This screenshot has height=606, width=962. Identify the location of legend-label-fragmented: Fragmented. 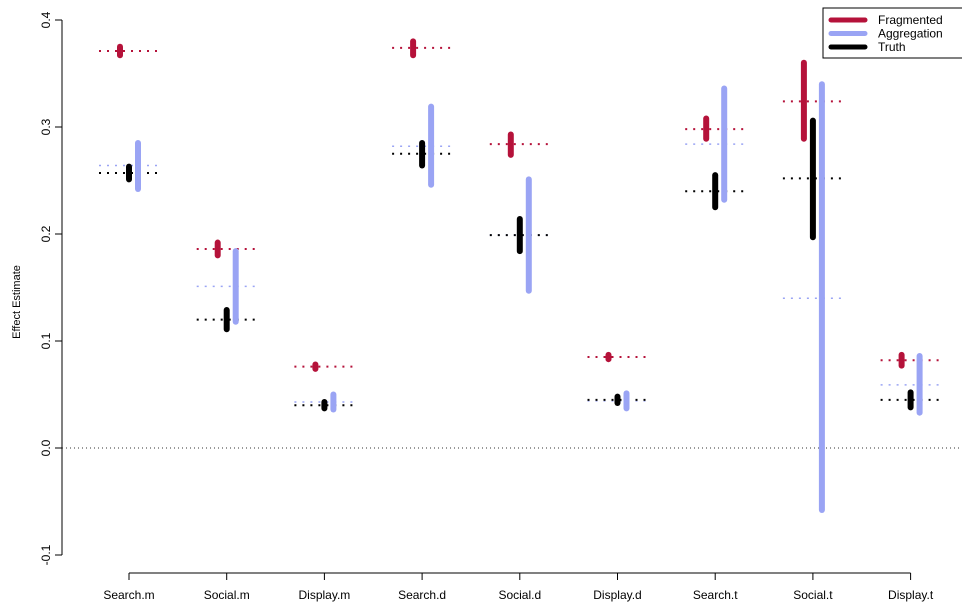
(910, 20).